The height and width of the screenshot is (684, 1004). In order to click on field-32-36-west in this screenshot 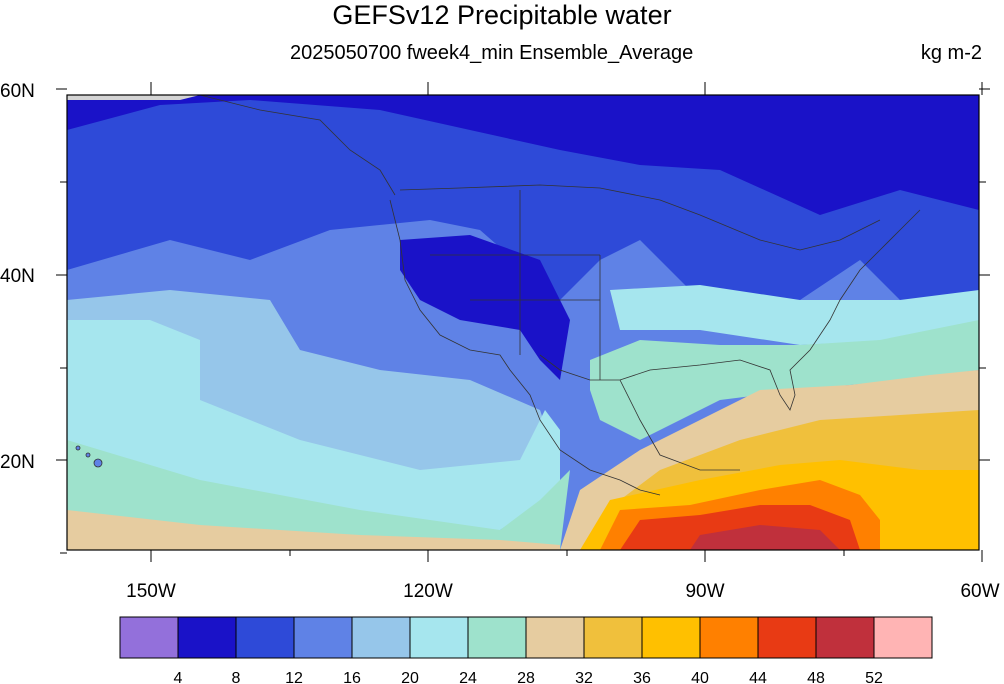, I will do `click(313, 530)`.